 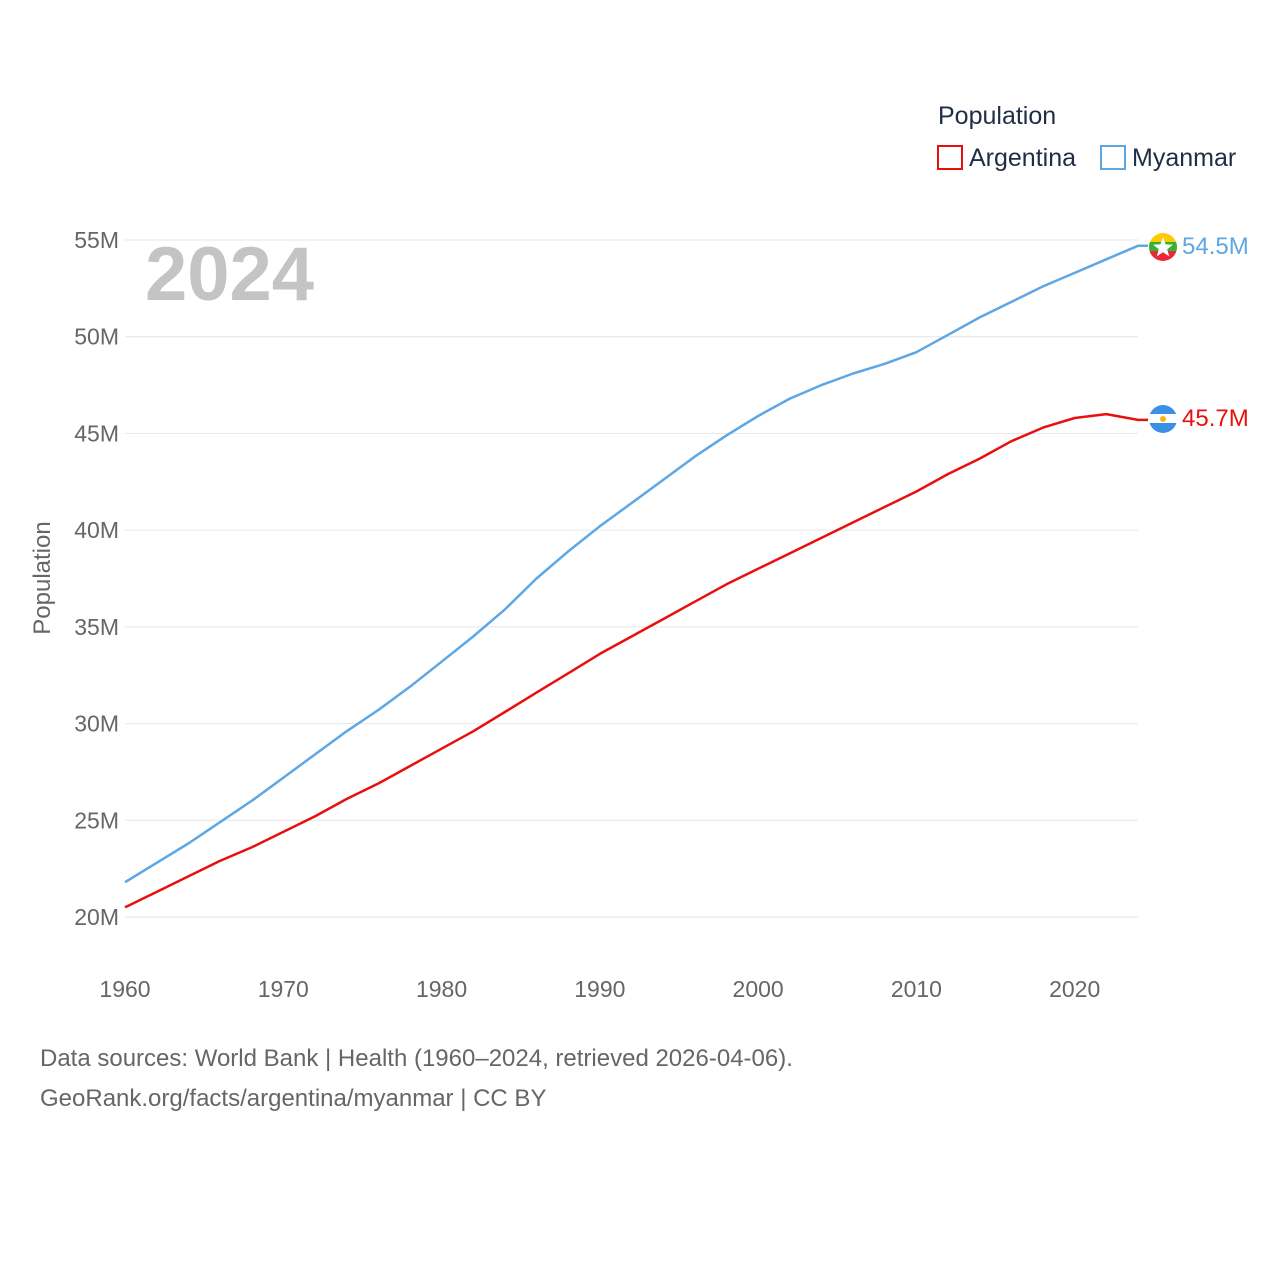 I want to click on legend-label-argentina: Argentina, so click(x=1022, y=158).